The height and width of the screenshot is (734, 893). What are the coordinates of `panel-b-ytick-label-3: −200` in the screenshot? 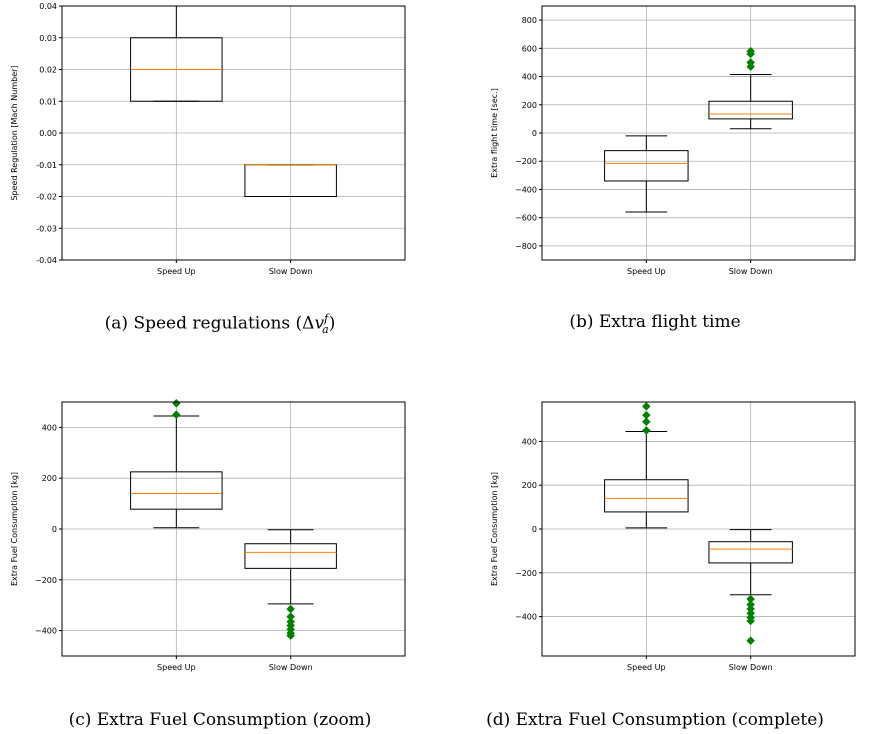 It's located at (526, 161).